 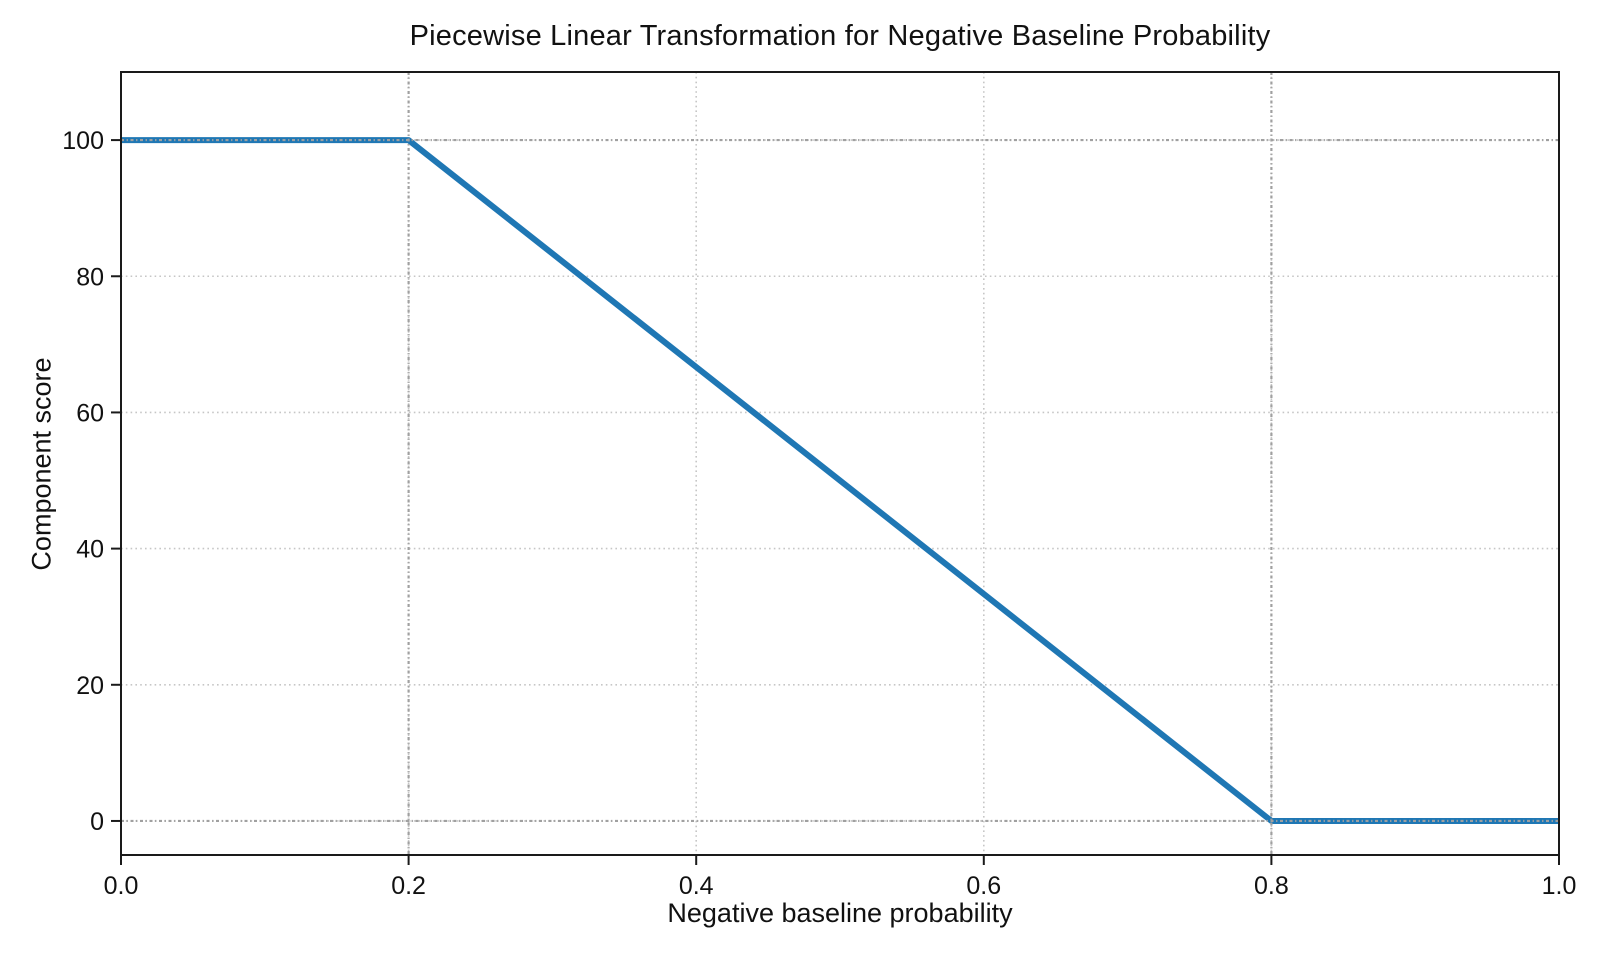 I want to click on x-tick-label: 0.6, so click(x=983, y=886).